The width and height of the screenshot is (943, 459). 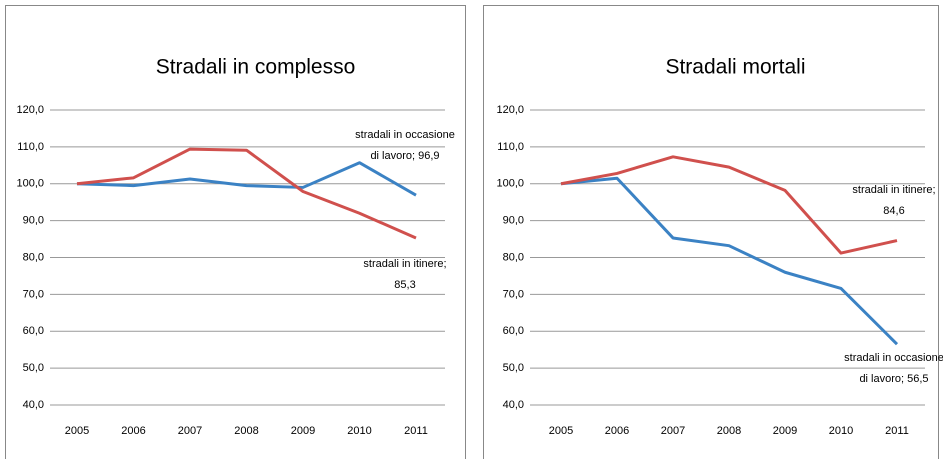 I want to click on chart-title: Stradali in complesso, so click(x=256, y=67).